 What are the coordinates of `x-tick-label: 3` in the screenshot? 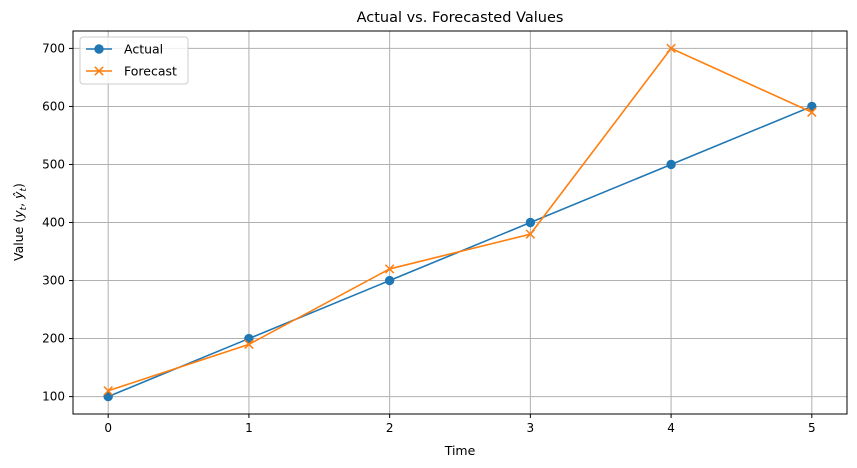 It's located at (531, 428).